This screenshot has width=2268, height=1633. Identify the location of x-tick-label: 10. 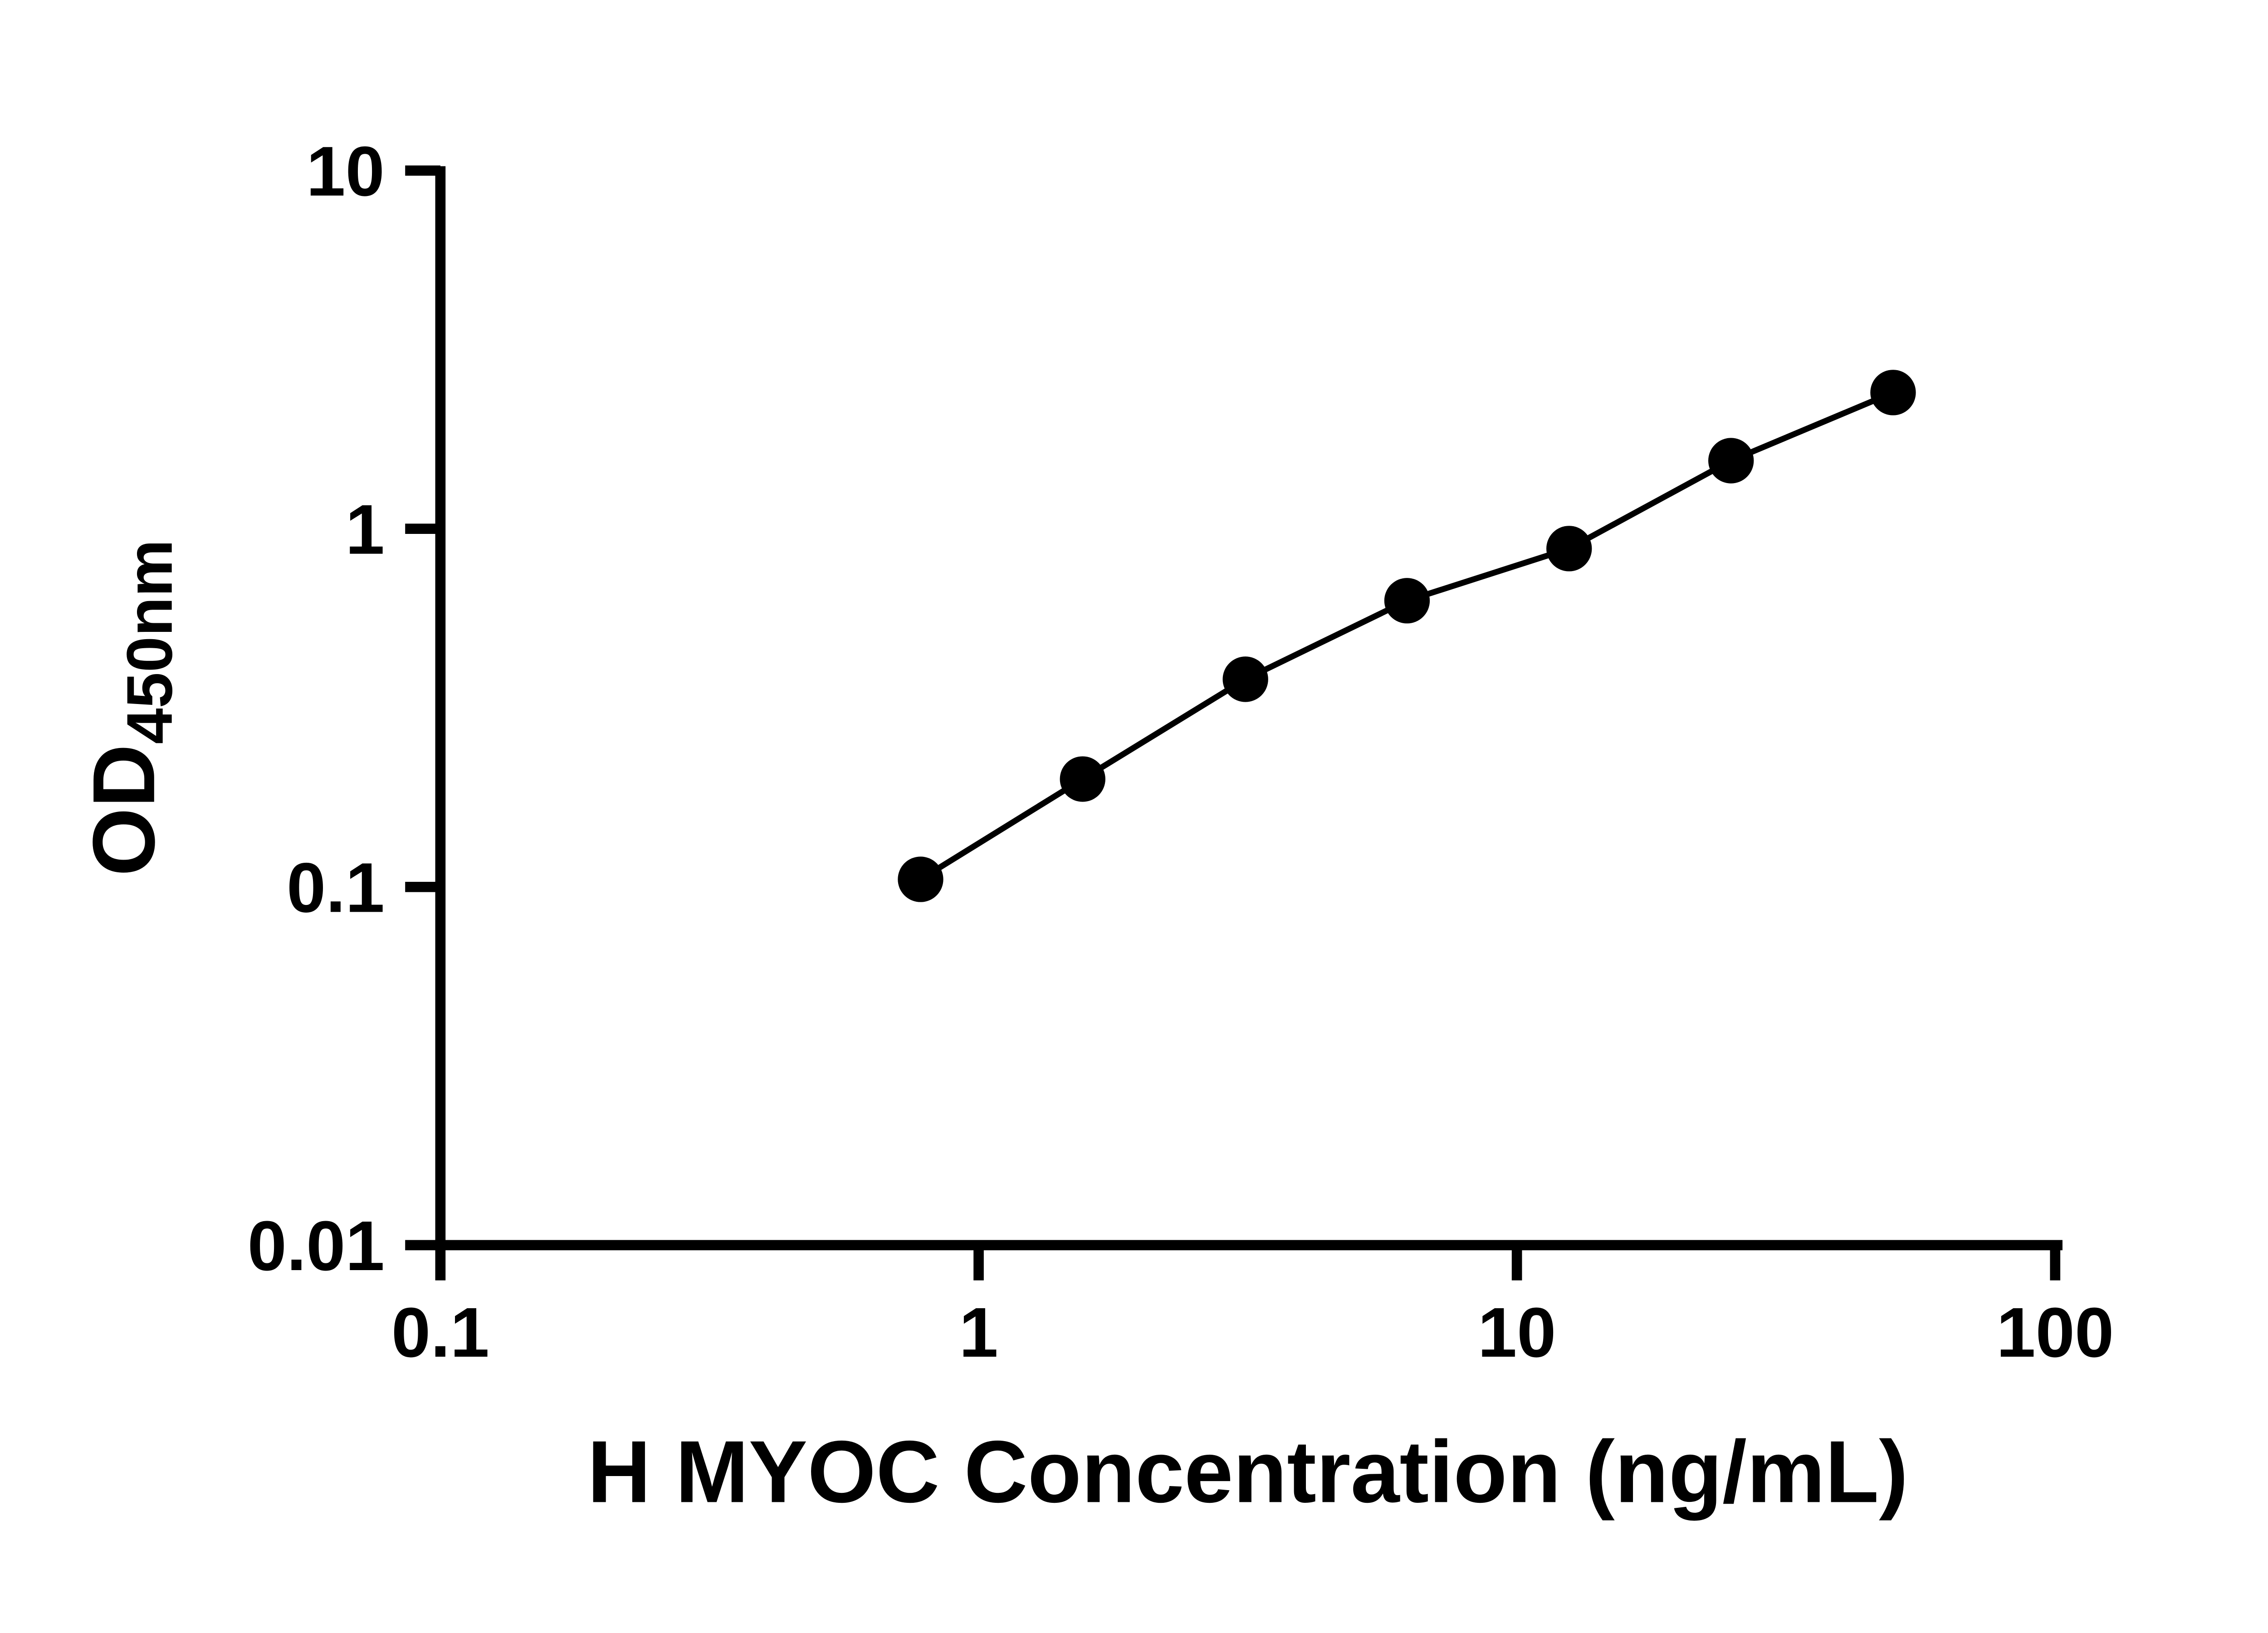
(1517, 1332).